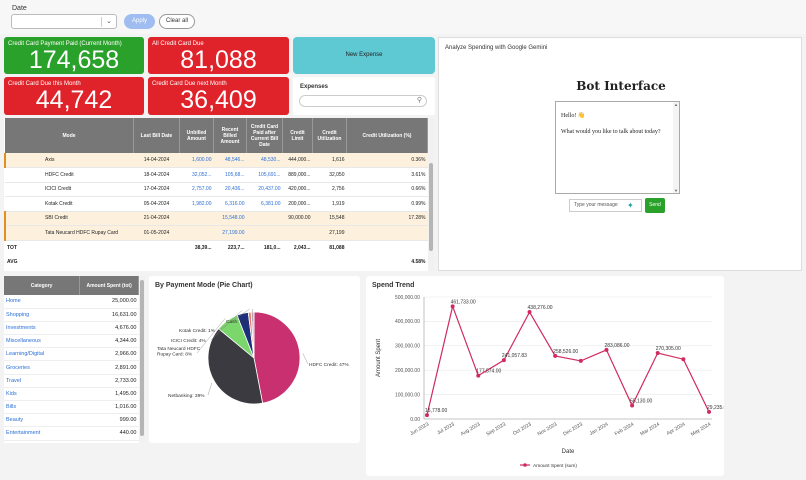 The height and width of the screenshot is (480, 806). I want to click on table-row: Entertainment 440.00, so click(71, 433).